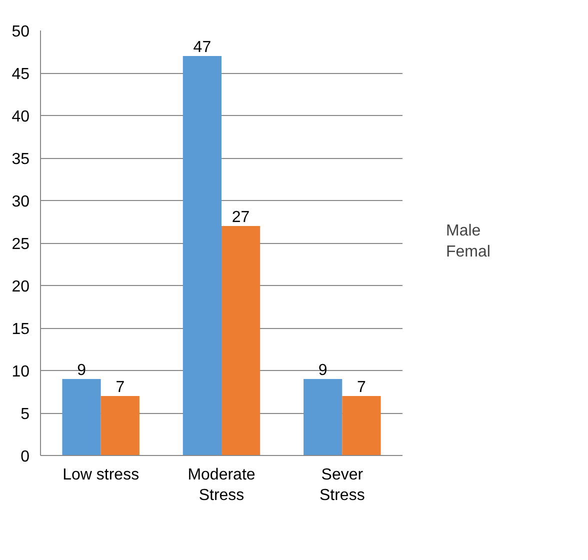 Image resolution: width=588 pixels, height=560 pixels. Describe the element at coordinates (101, 475) in the screenshot. I see `x-tick-label: Low stress` at that location.